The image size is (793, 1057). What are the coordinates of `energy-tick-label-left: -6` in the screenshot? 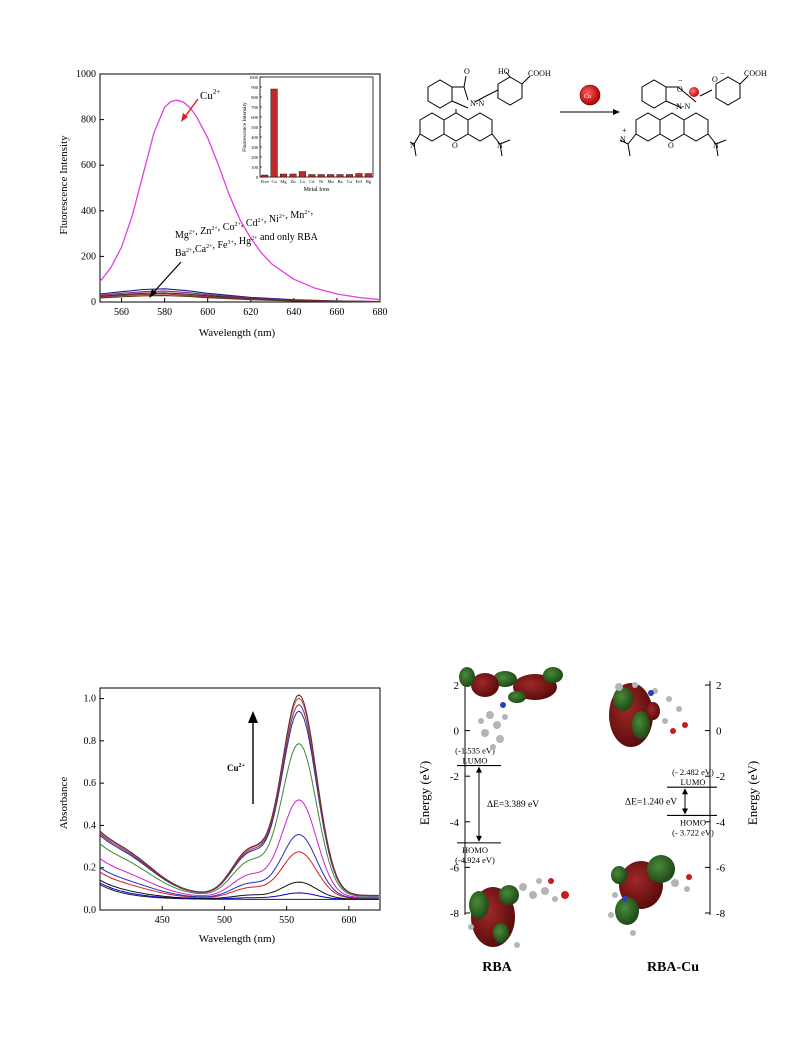 It's located at (455, 868).